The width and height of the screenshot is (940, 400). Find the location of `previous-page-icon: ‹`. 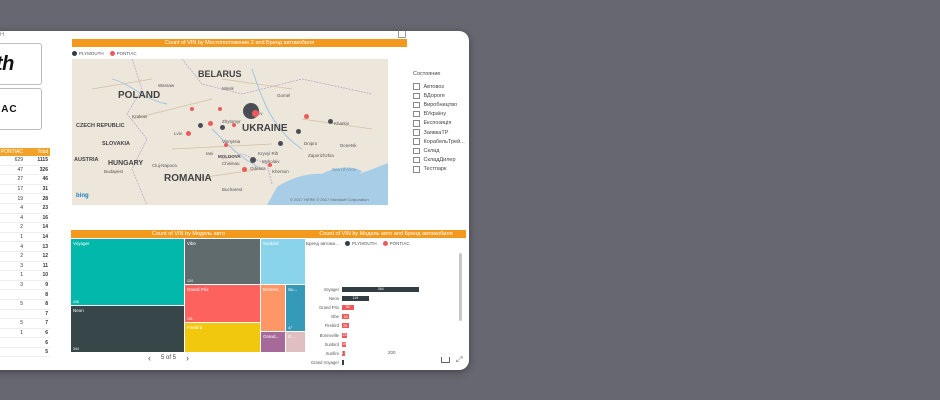

previous-page-icon: ‹ is located at coordinates (149, 358).